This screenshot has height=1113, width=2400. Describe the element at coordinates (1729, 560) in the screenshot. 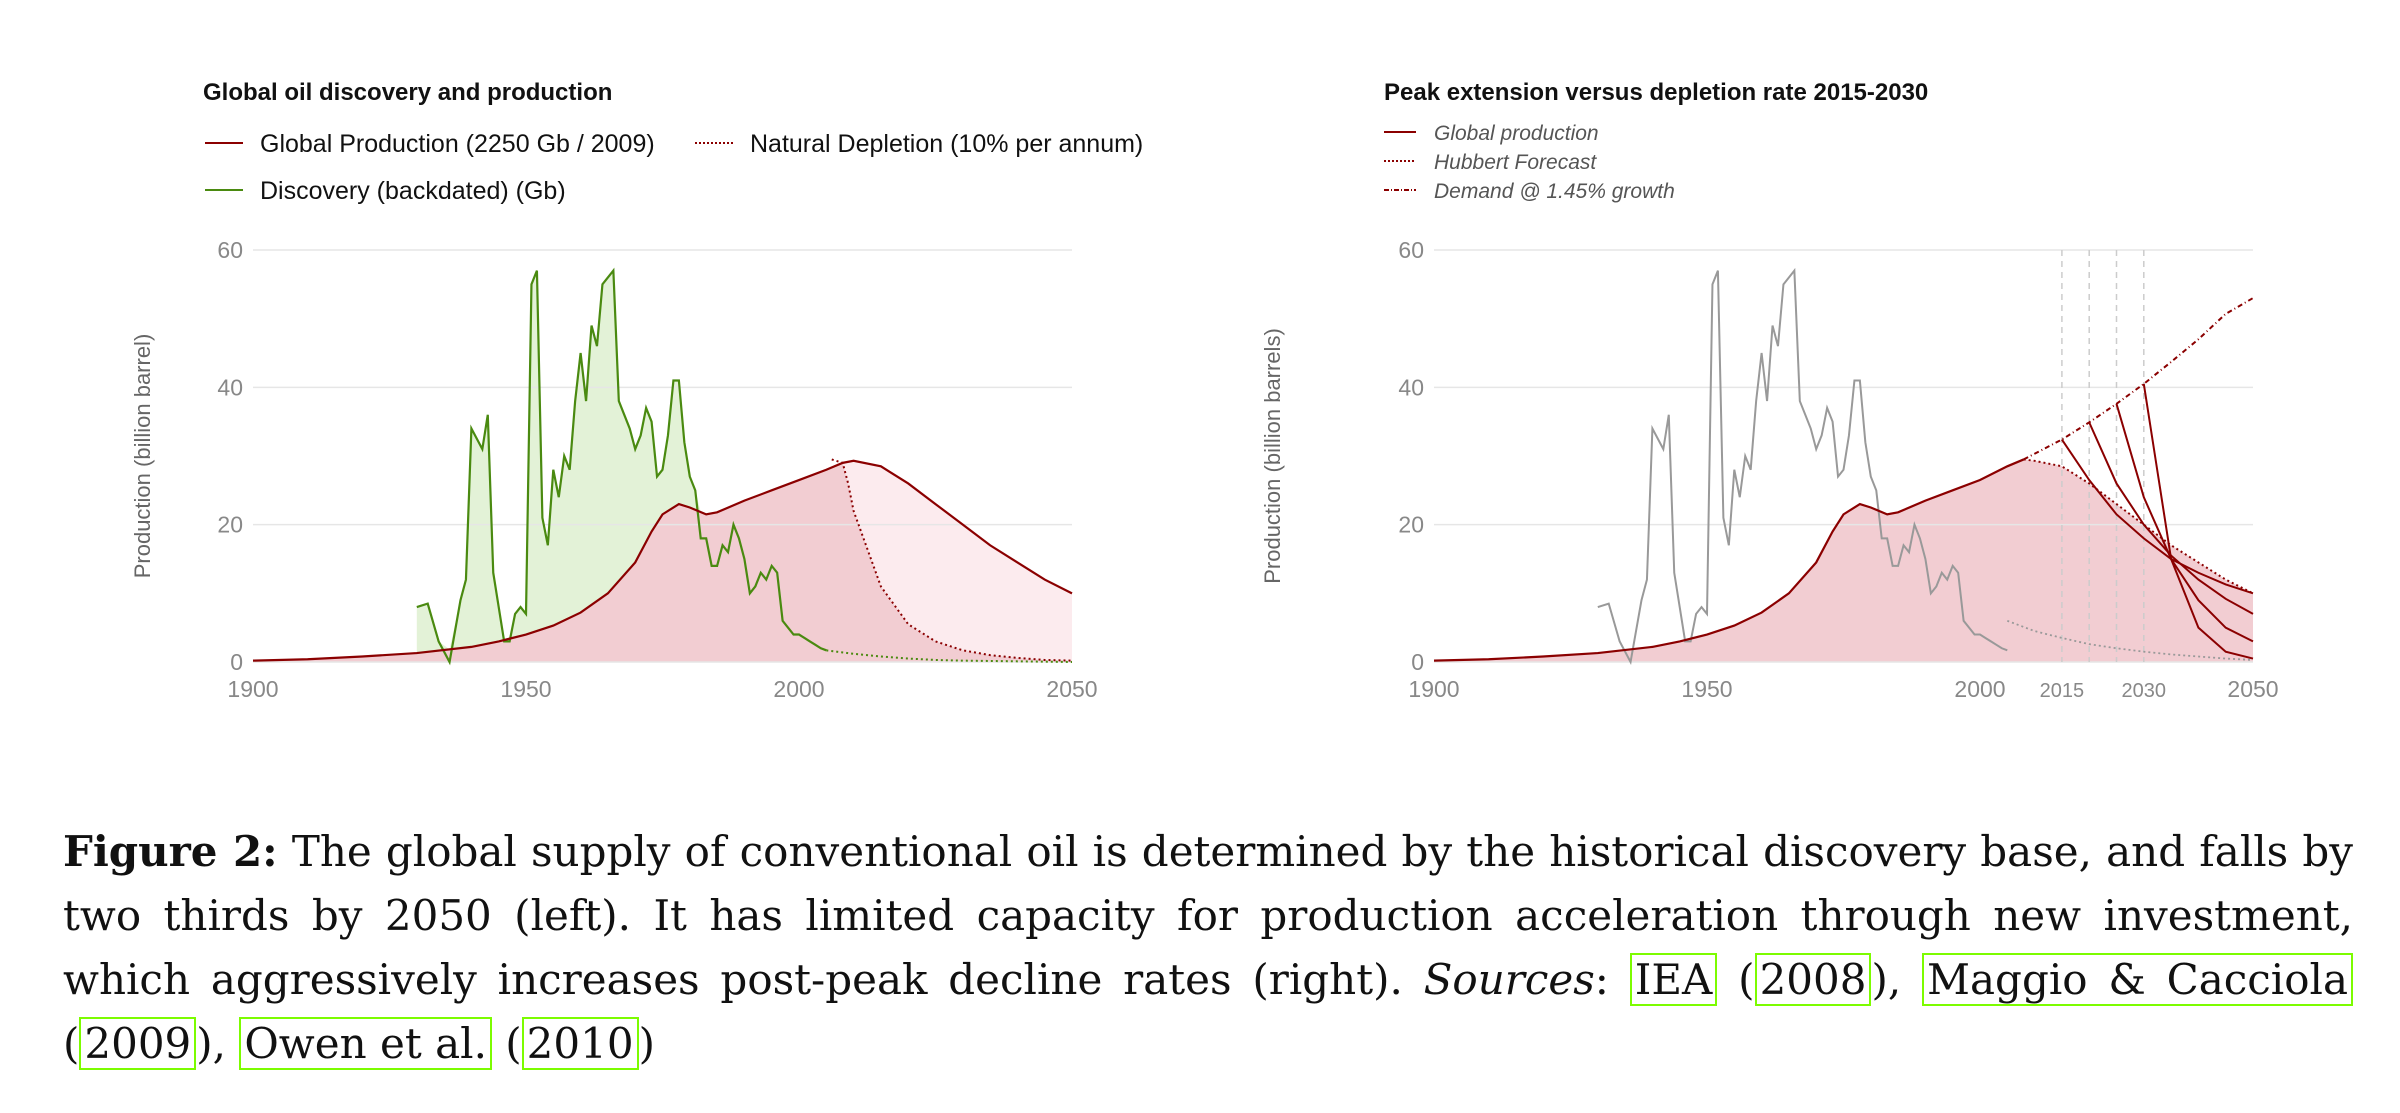

I see `global-production-line` at that location.